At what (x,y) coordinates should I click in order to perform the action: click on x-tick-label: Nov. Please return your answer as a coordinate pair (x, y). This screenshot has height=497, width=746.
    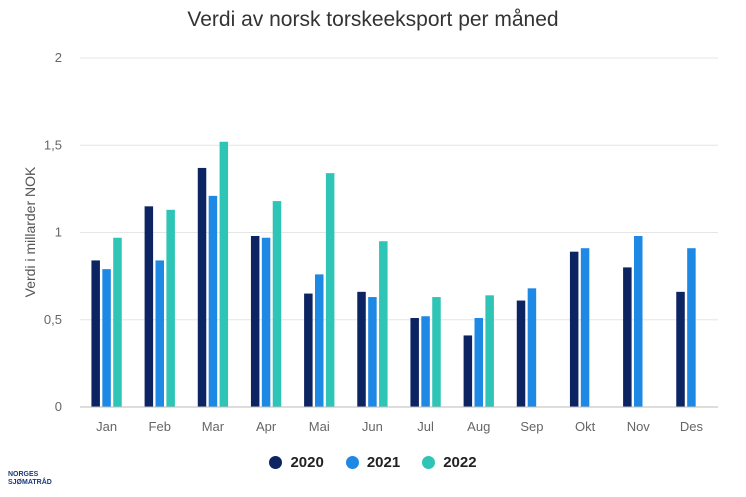
    Looking at the image, I should click on (639, 426).